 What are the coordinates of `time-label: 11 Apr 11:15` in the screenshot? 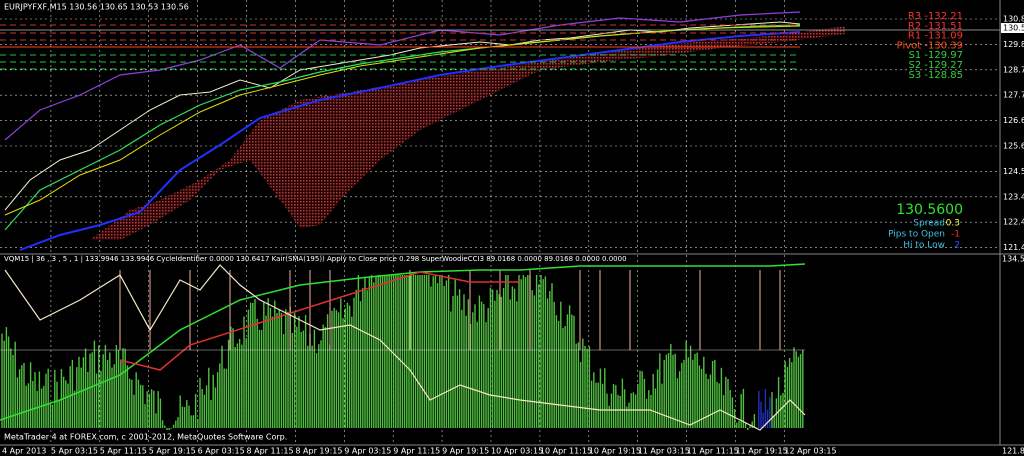 It's located at (713, 451).